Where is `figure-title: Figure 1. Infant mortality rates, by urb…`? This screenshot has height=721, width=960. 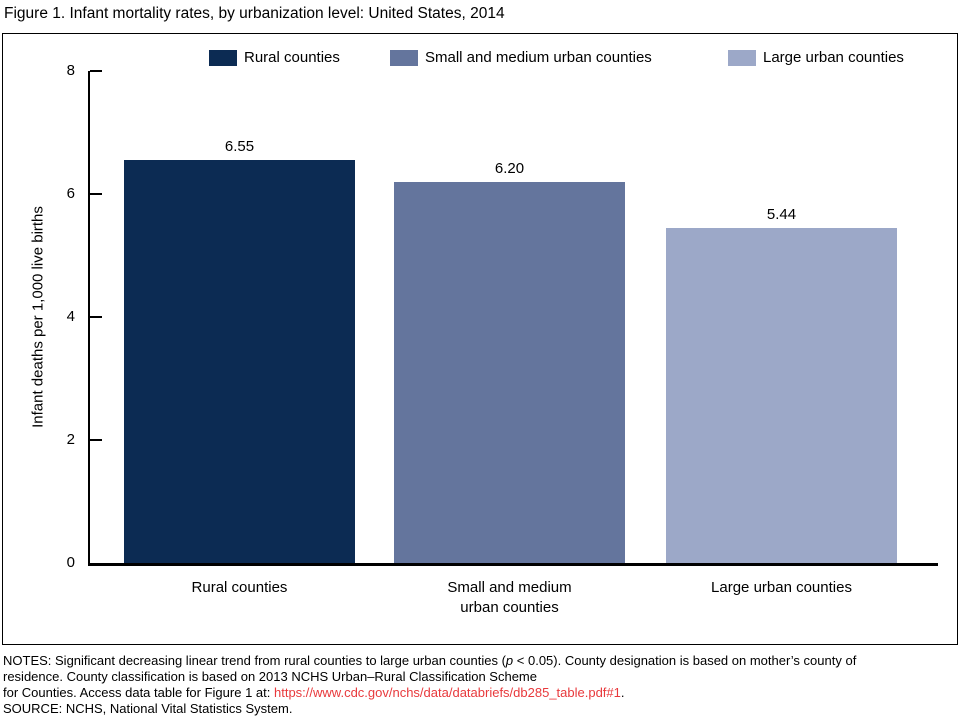
figure-title: Figure 1. Infant mortality rates, by urb… is located at coordinates (254, 13).